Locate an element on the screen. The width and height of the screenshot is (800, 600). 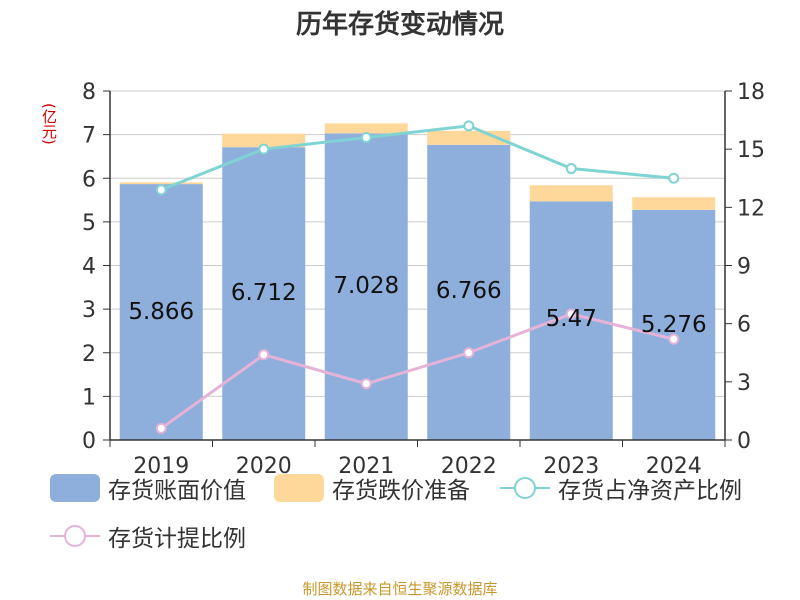
y-left-tick-label: 5 is located at coordinates (89, 223).